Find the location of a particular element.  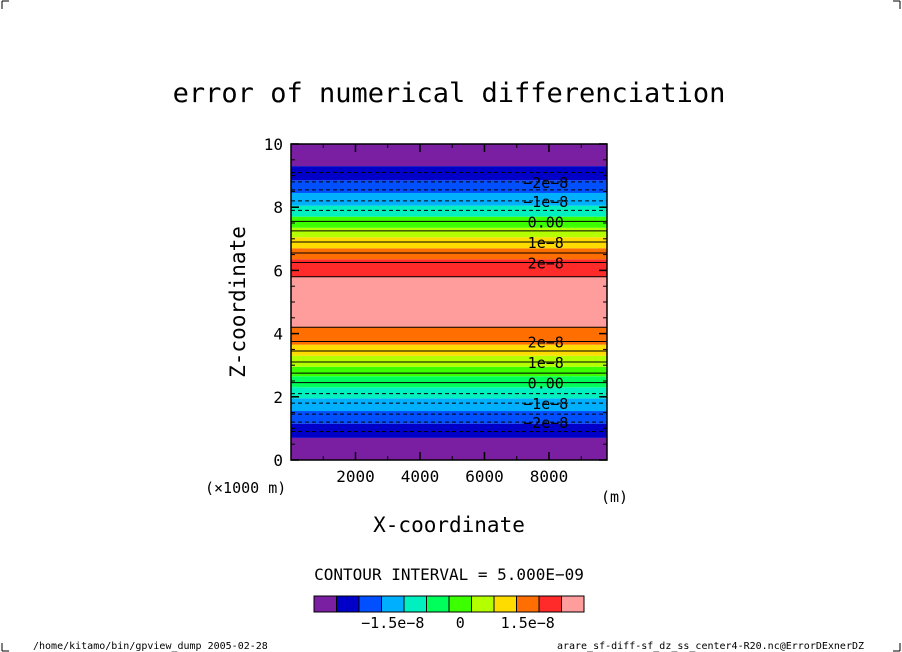

y-tick-label-0: 0 is located at coordinates (278, 460).